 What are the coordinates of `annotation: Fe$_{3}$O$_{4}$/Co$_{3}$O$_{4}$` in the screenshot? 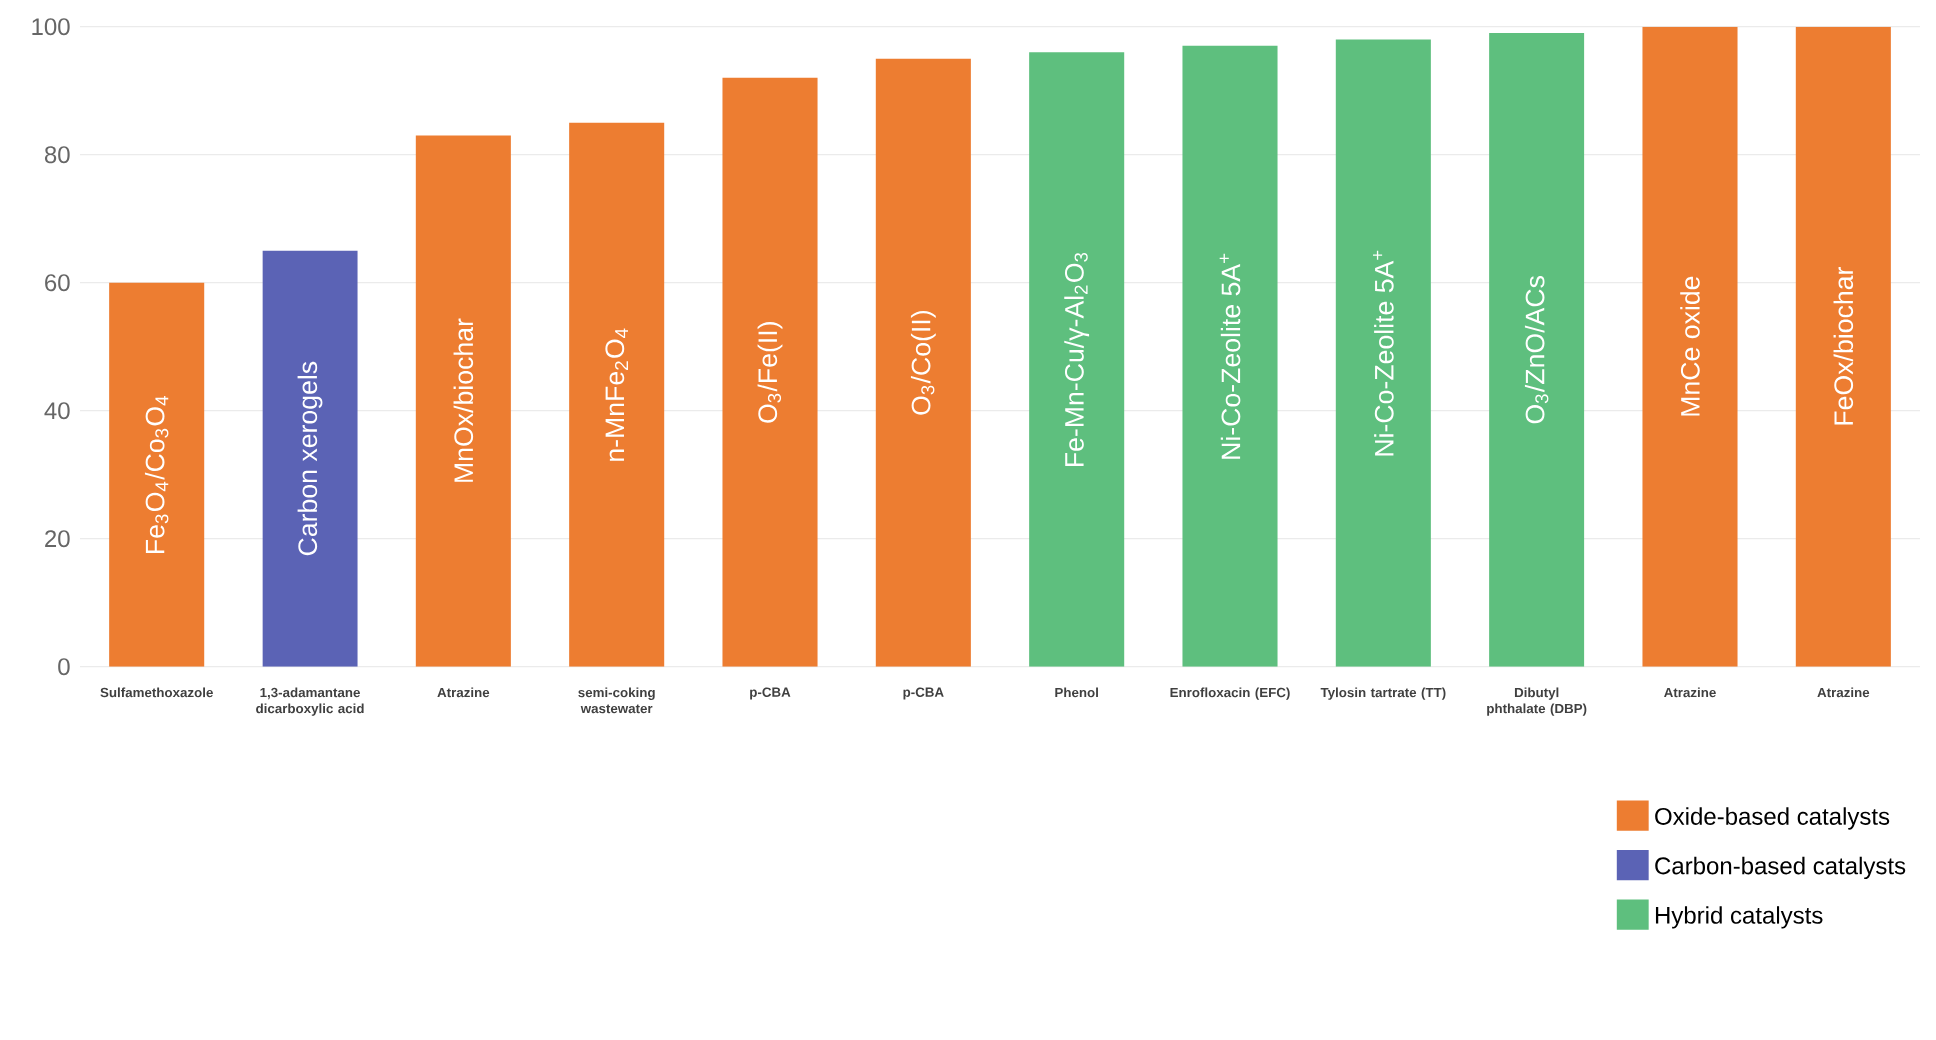 It's located at (156, 474).